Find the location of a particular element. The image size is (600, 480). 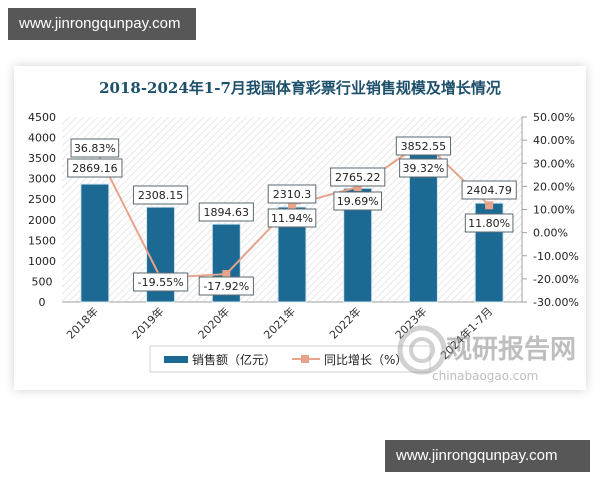

data-label: 19.69% is located at coordinates (358, 201).